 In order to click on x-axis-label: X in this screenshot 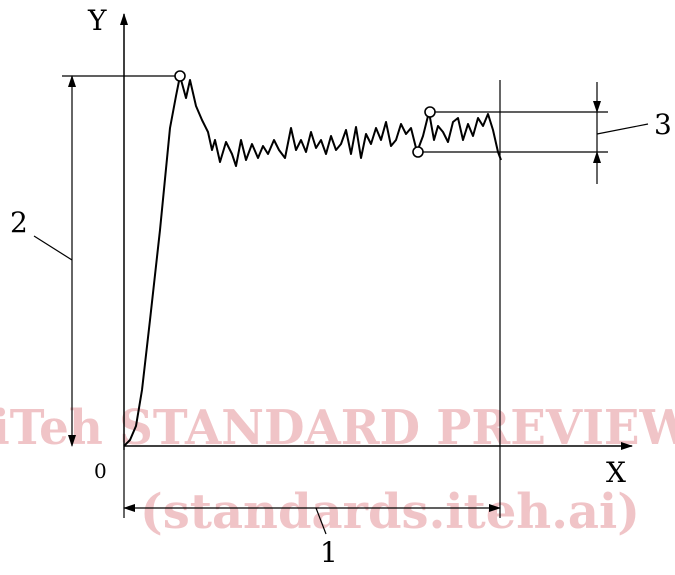, I will do `click(616, 472)`.